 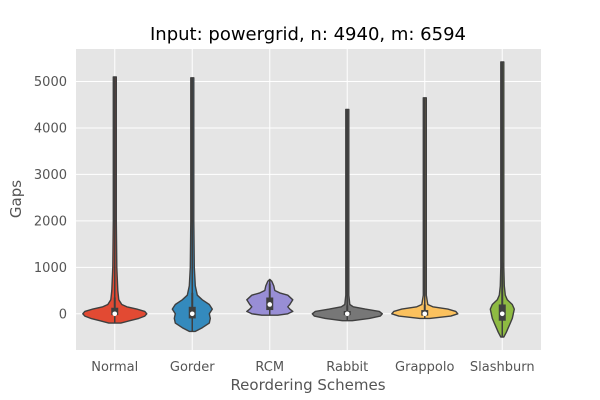 I want to click on x-tick-labels: Normal Gorder RCM Rabbit Grappolo Slashburn, so click(x=312, y=367).